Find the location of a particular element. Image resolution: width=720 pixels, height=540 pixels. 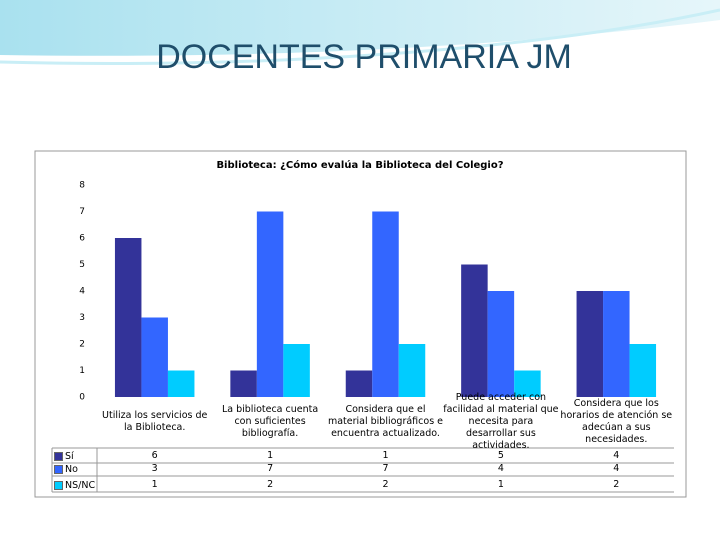

y-tick-label: 2 is located at coordinates (82, 345).